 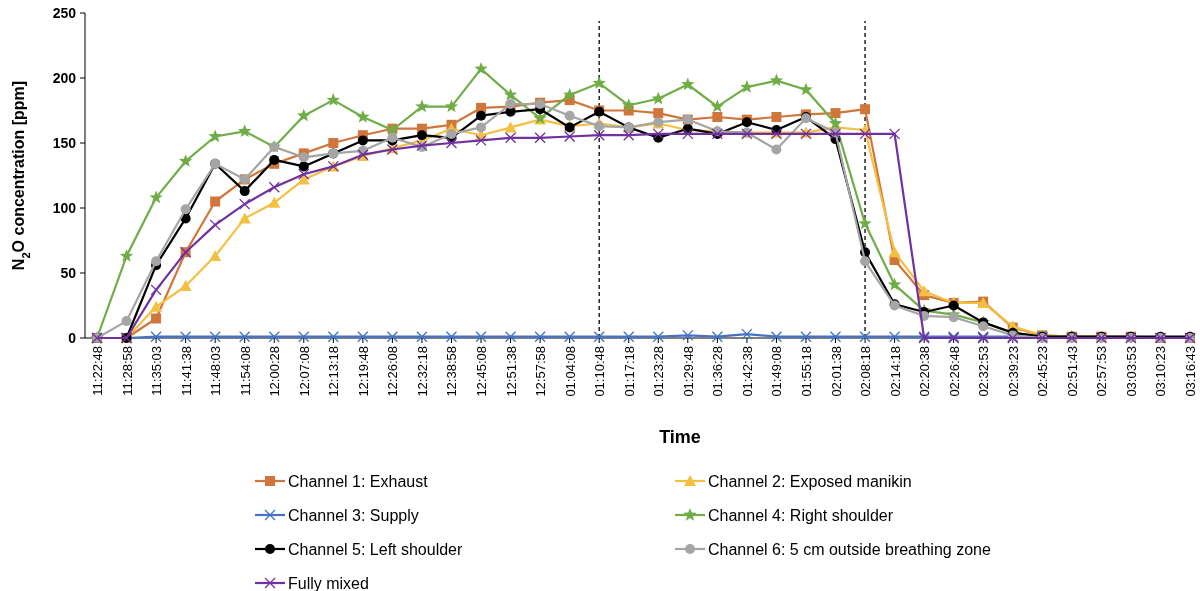 What do you see at coordinates (64, 207) in the screenshot?
I see `y-tick-label: 100` at bounding box center [64, 207].